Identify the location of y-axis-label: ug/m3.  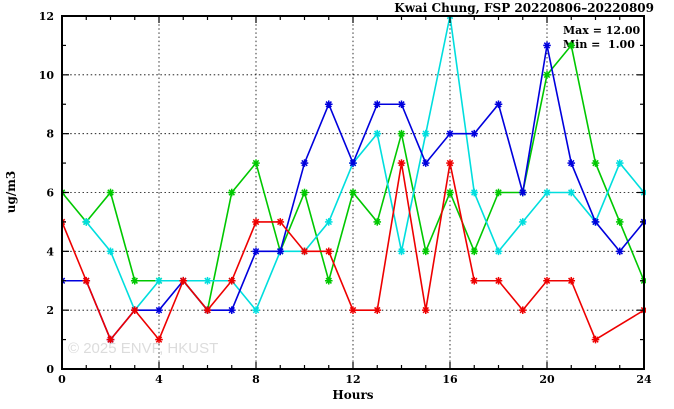
(11, 192).